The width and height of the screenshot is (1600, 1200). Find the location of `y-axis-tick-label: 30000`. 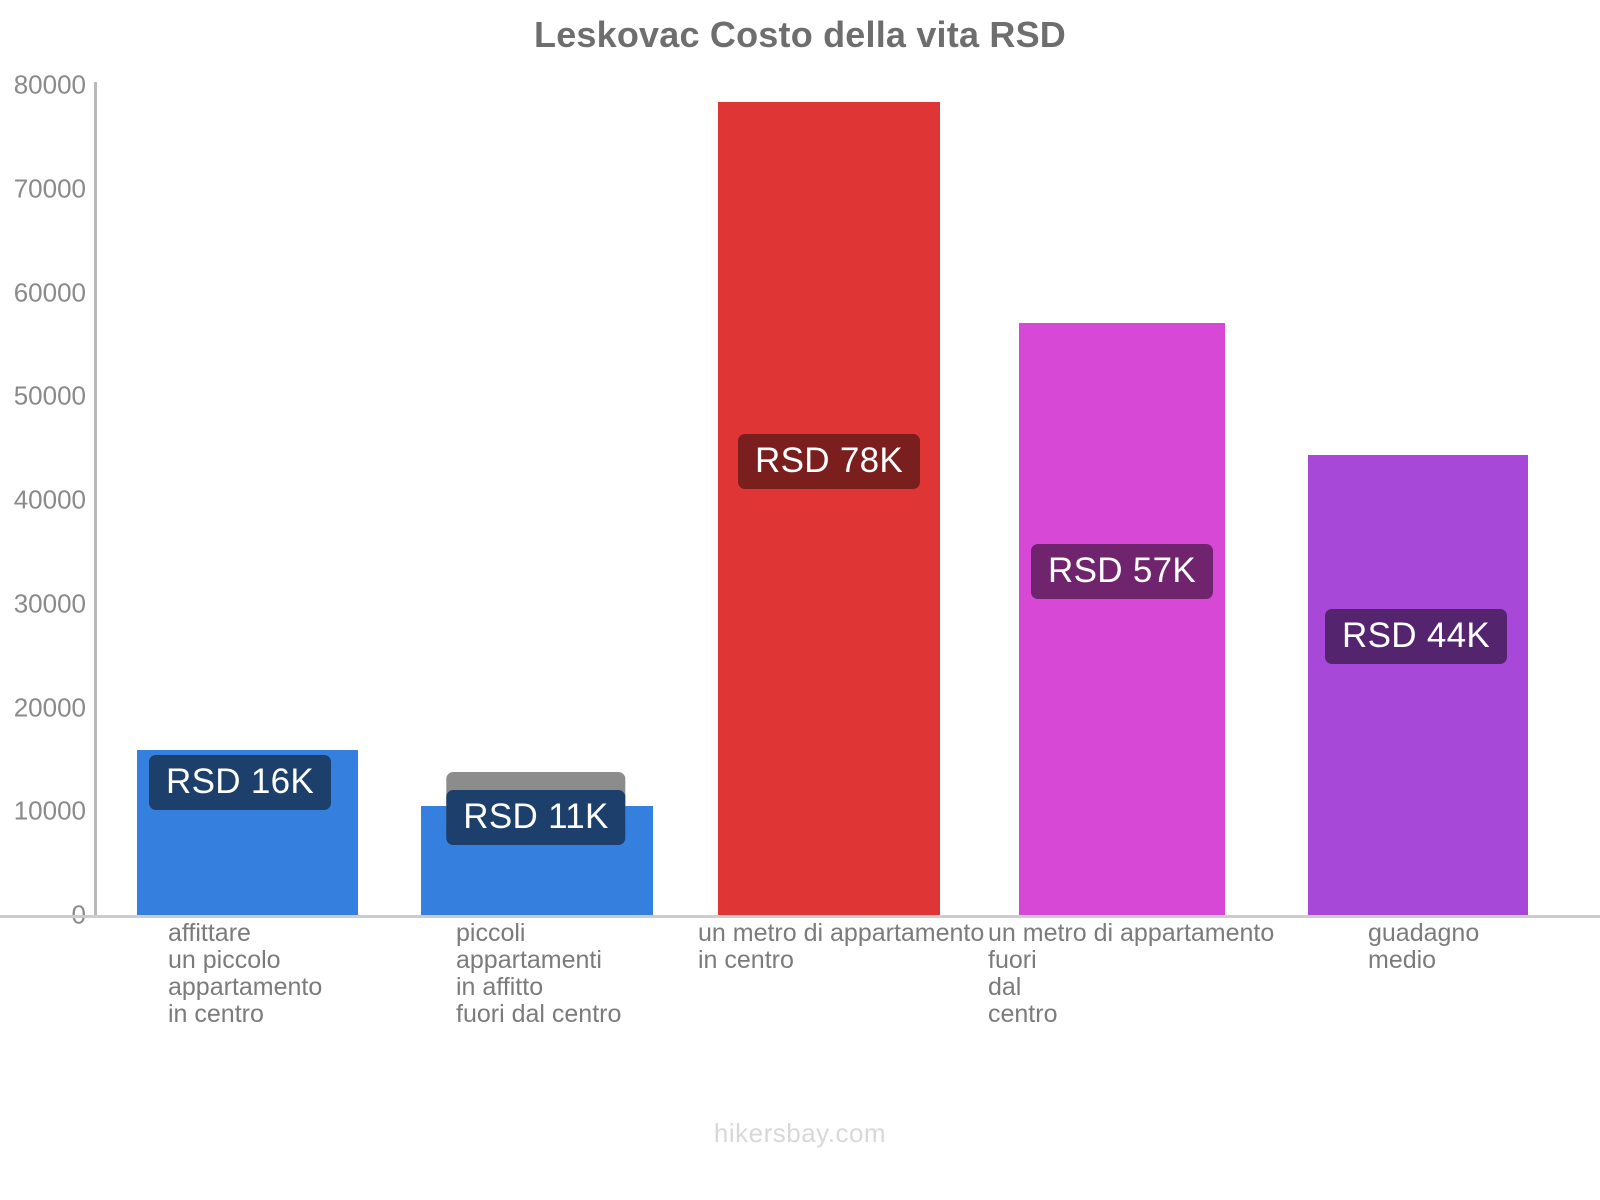

y-axis-tick-label: 30000 is located at coordinates (49, 603).